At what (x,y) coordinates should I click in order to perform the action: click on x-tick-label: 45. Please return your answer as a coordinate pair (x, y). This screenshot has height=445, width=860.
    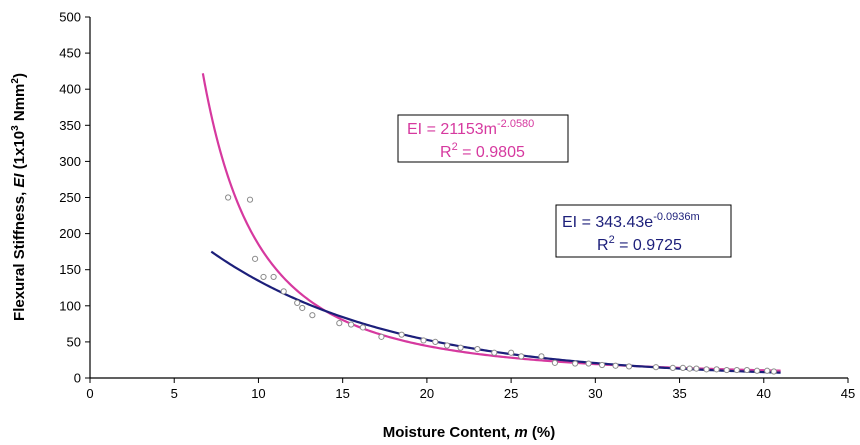
    Looking at the image, I should click on (848, 393).